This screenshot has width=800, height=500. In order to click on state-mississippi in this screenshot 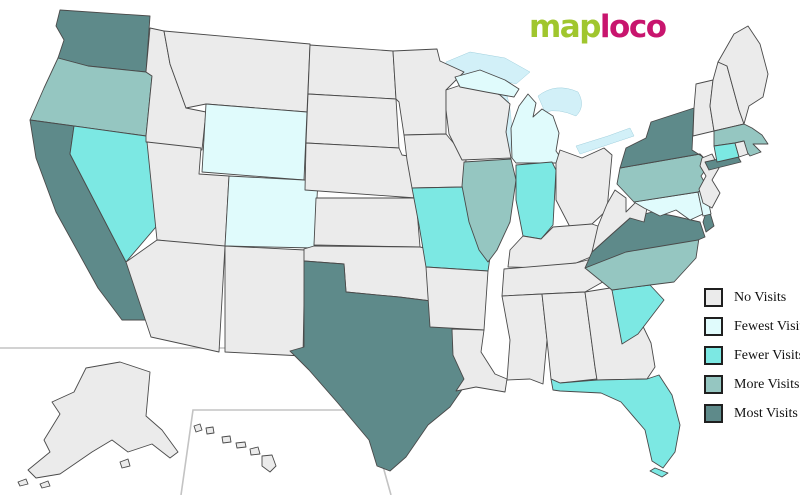, I will do `click(524, 339)`.